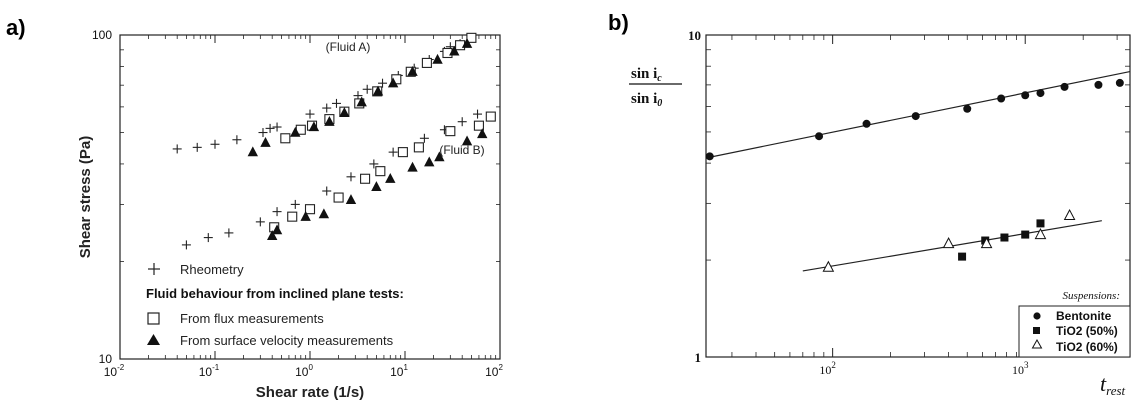  I want to click on b-ytick-label-0: 1, so click(698, 357).